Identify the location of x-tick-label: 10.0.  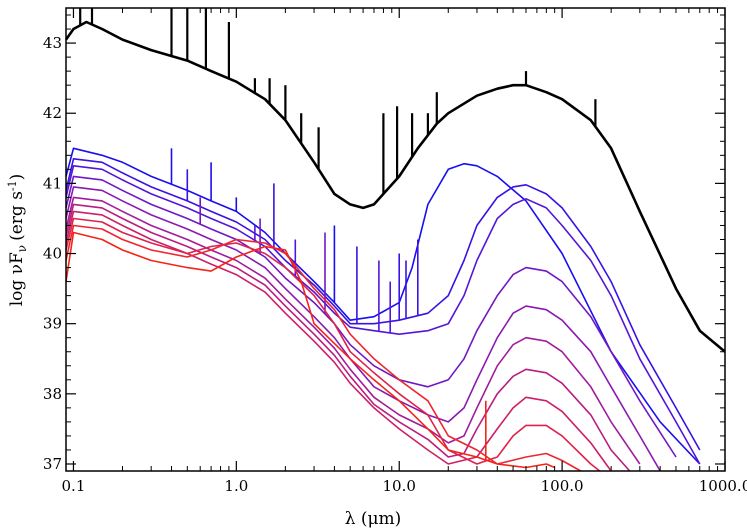
(399, 486).